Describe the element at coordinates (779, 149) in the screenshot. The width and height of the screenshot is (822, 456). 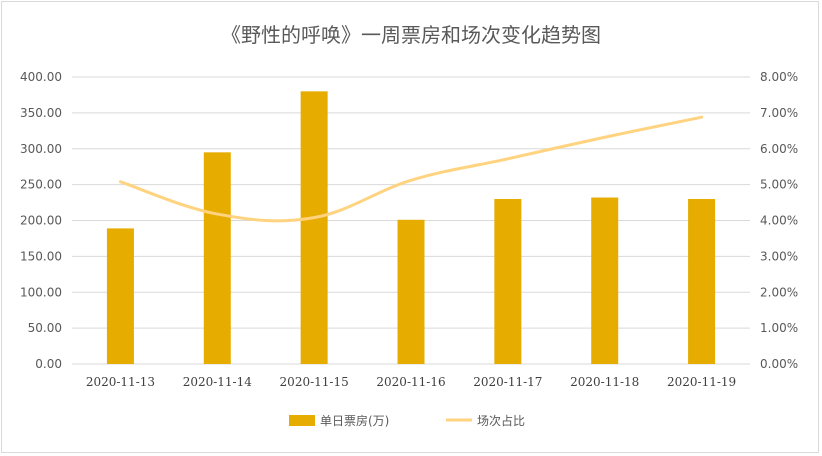
I see `y2-tick-label: 6.00%` at that location.